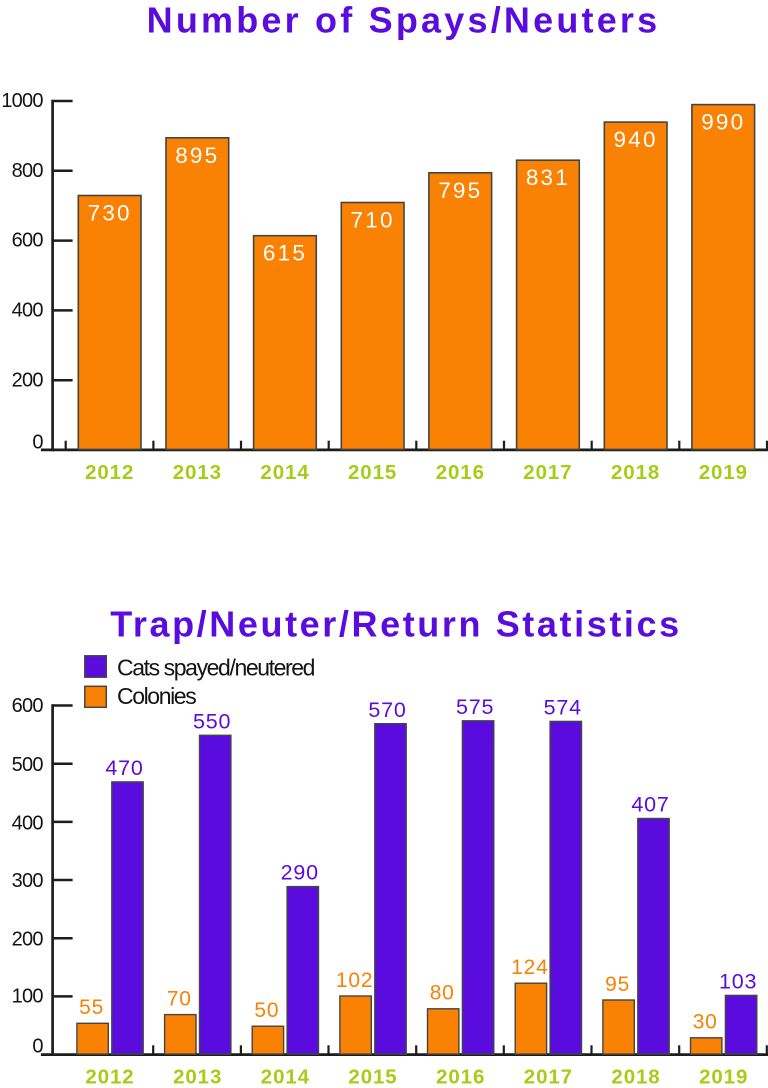 The width and height of the screenshot is (768, 1088). What do you see at coordinates (548, 177) in the screenshot?
I see `svg-text: 831` at bounding box center [548, 177].